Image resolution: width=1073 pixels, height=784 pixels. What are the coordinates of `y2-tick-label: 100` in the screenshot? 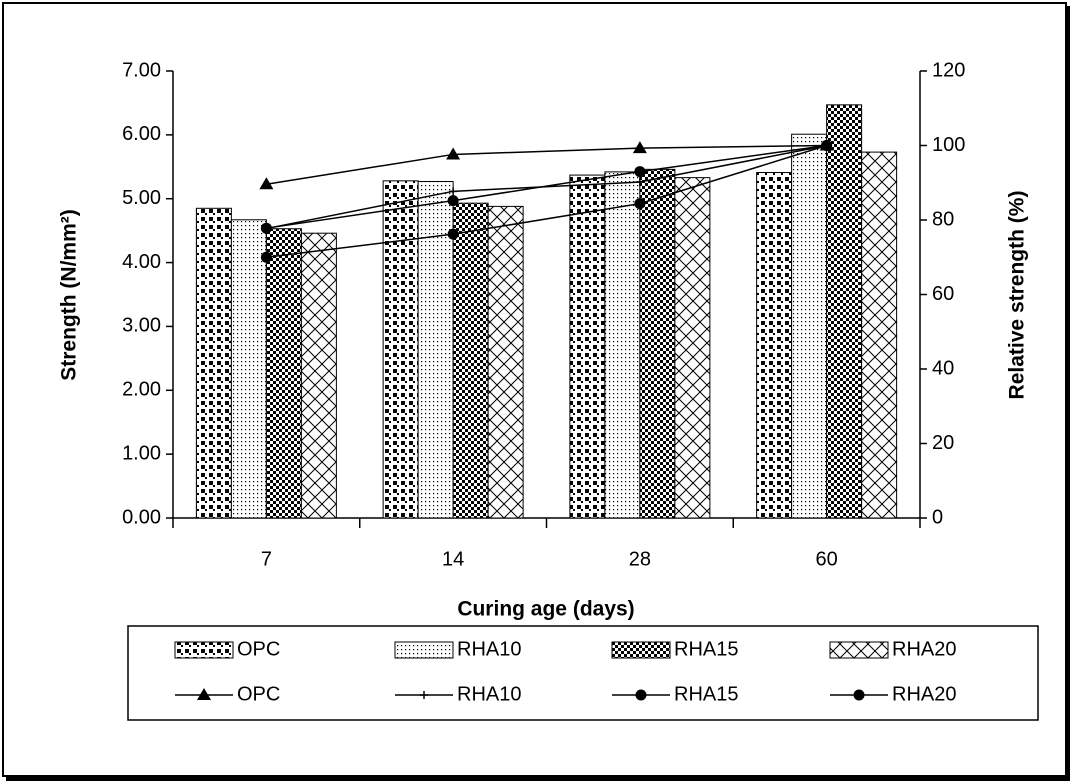 It's located at (948, 145).